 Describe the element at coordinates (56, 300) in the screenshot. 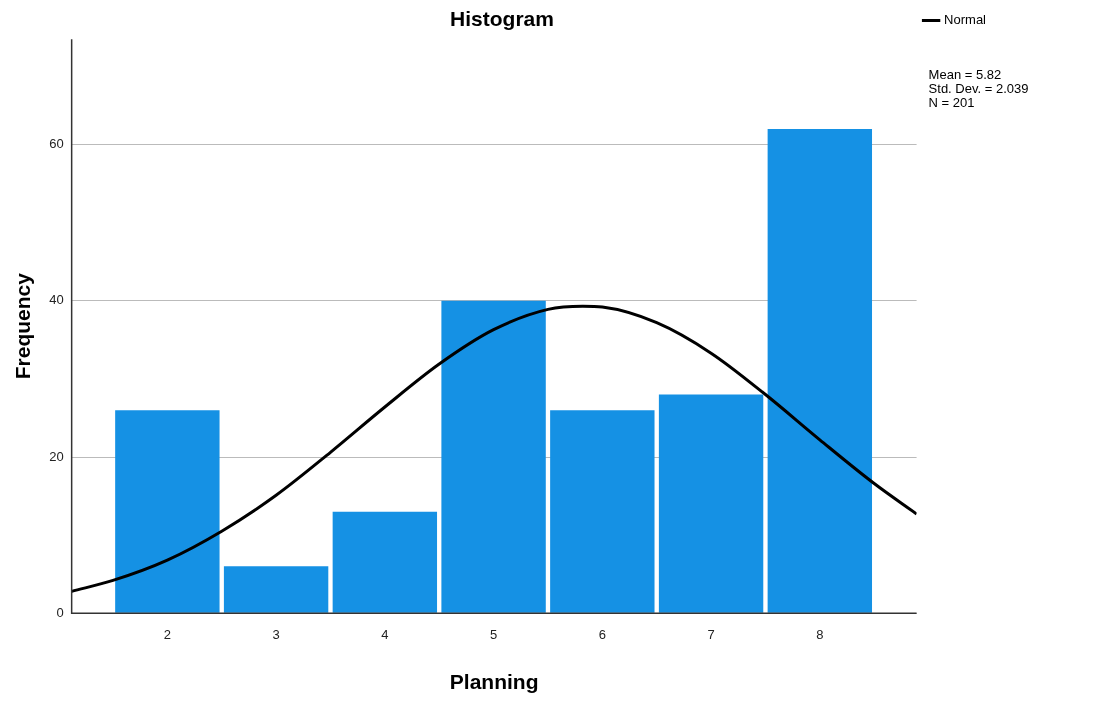

I see `y-tick-label: 40` at that location.